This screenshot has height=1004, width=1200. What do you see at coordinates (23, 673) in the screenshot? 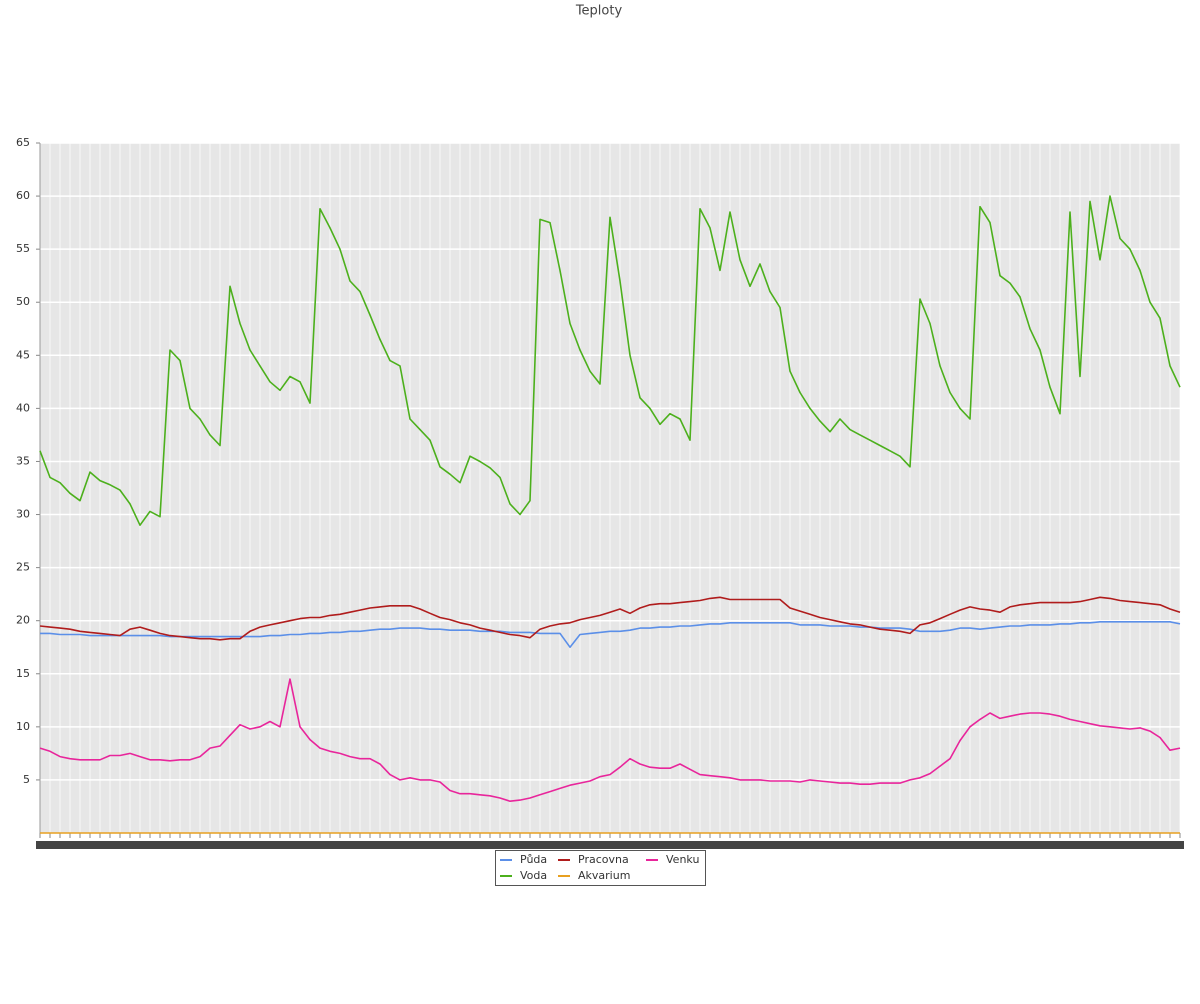
I see `y-tick-label: 15` at bounding box center [23, 673].